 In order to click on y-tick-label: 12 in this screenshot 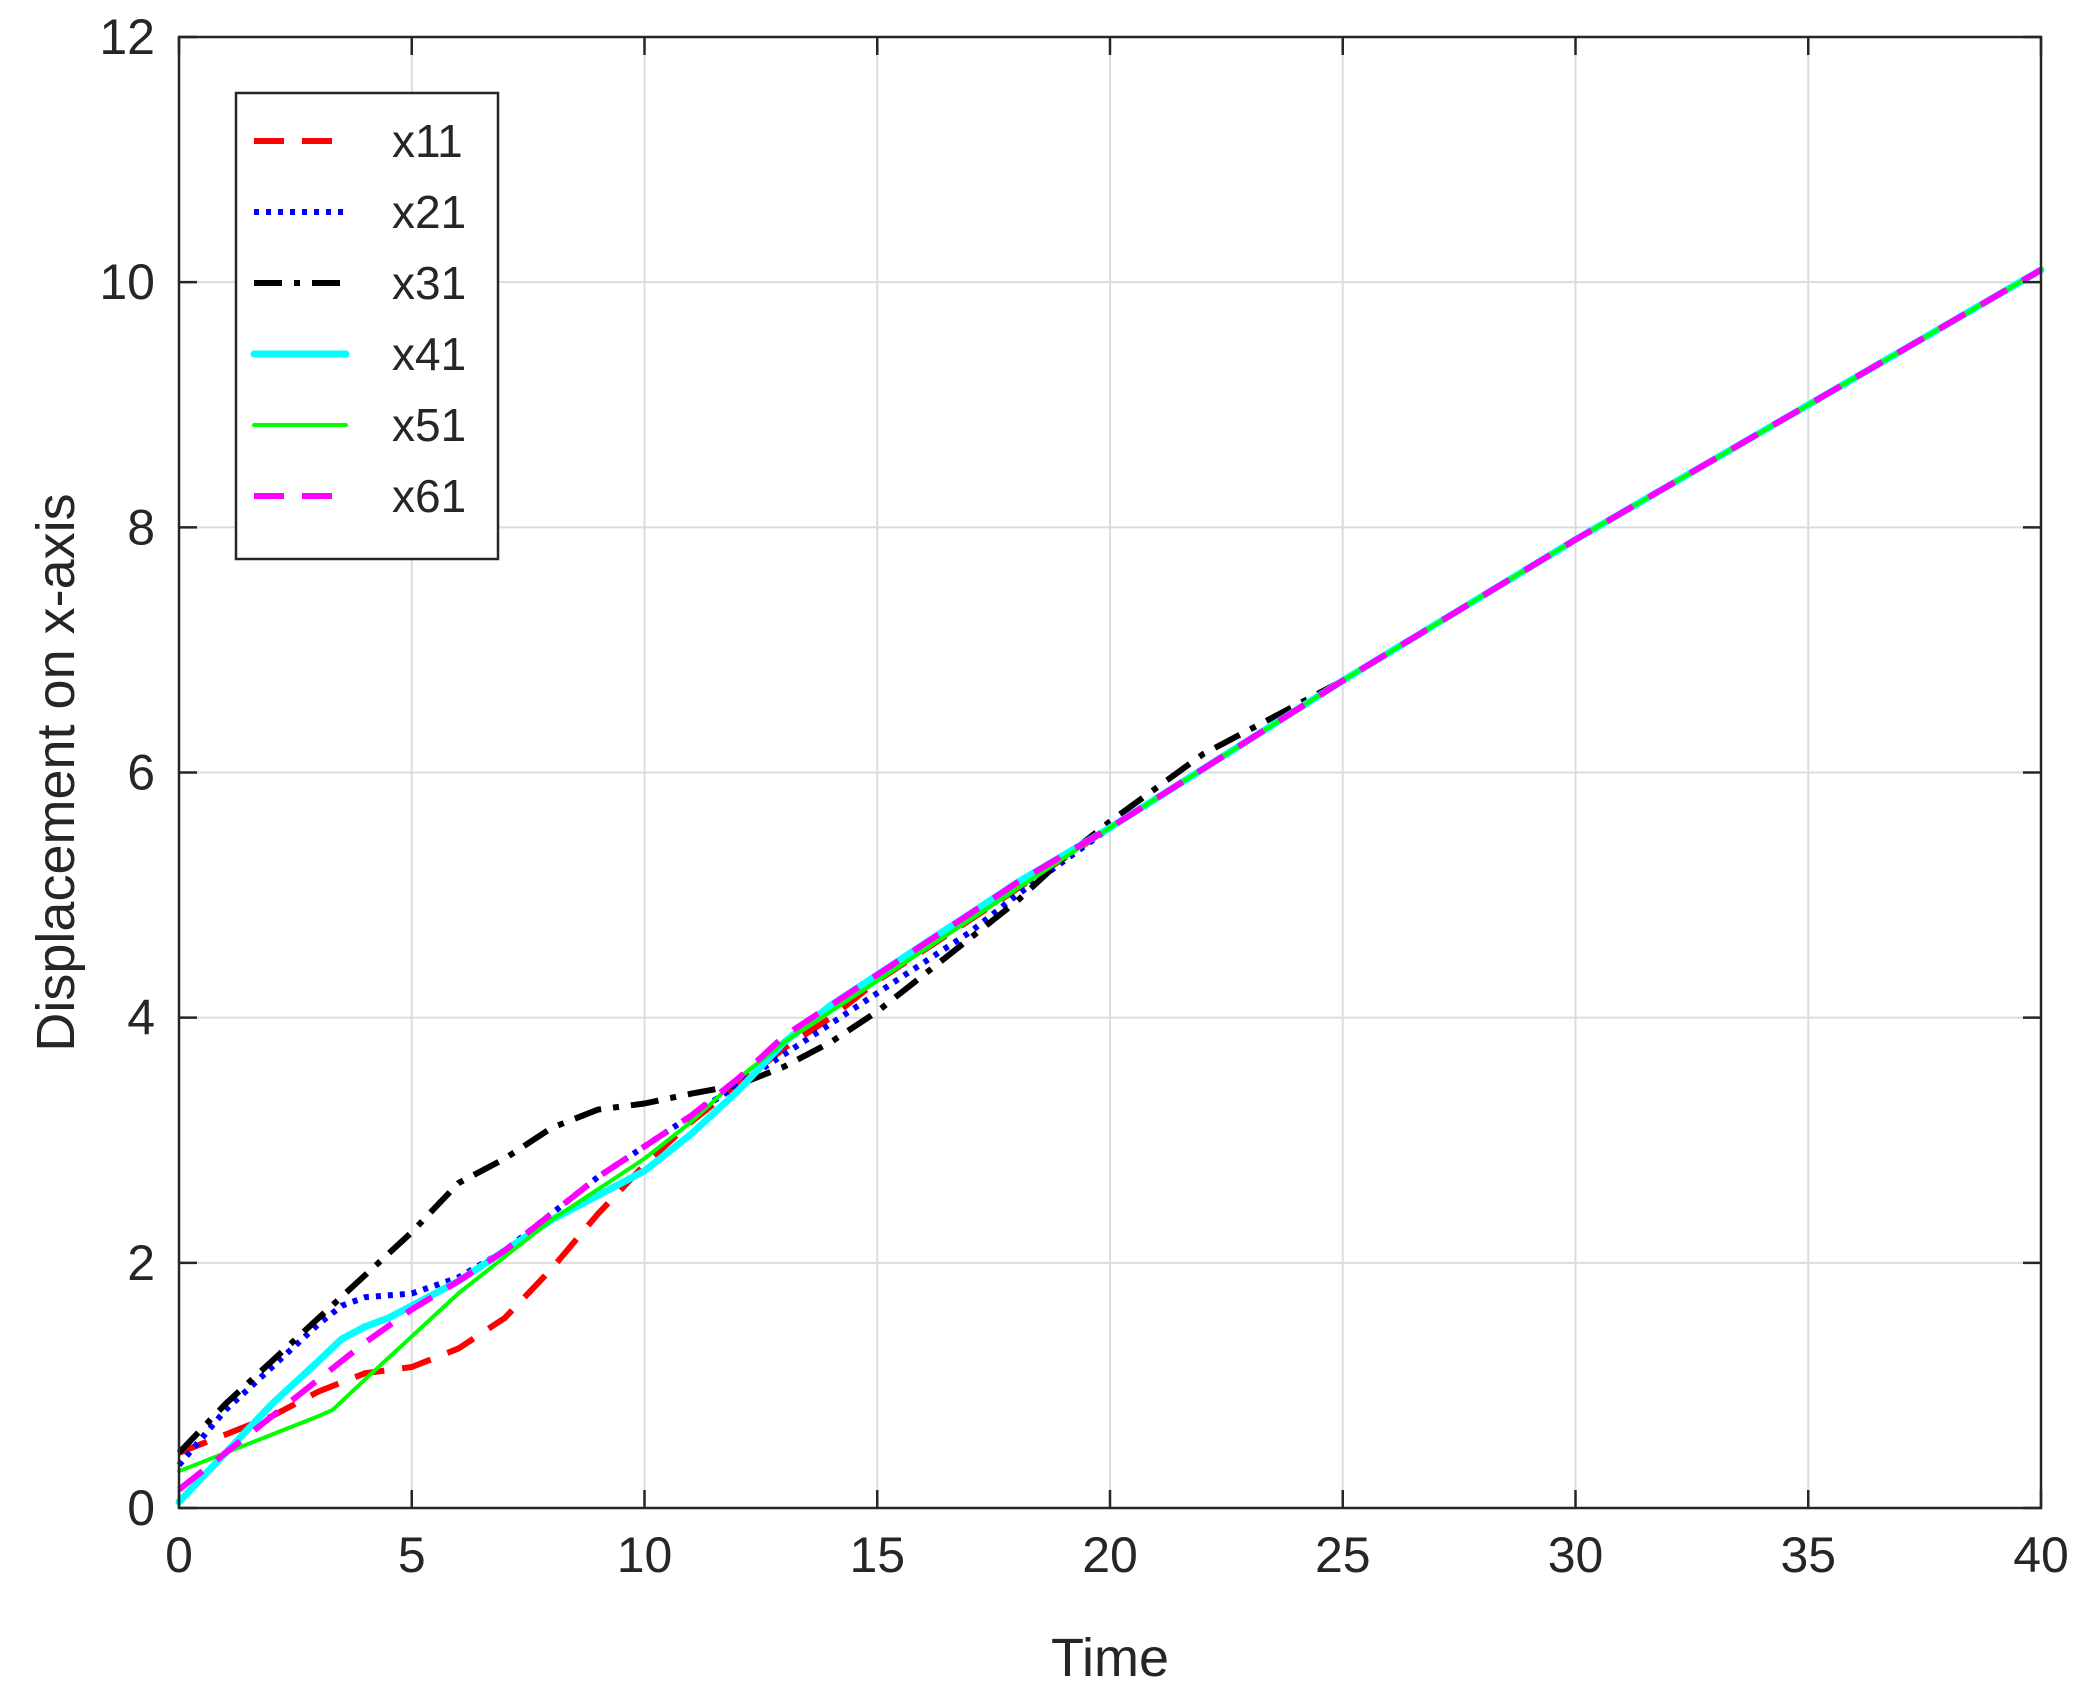, I will do `click(127, 37)`.